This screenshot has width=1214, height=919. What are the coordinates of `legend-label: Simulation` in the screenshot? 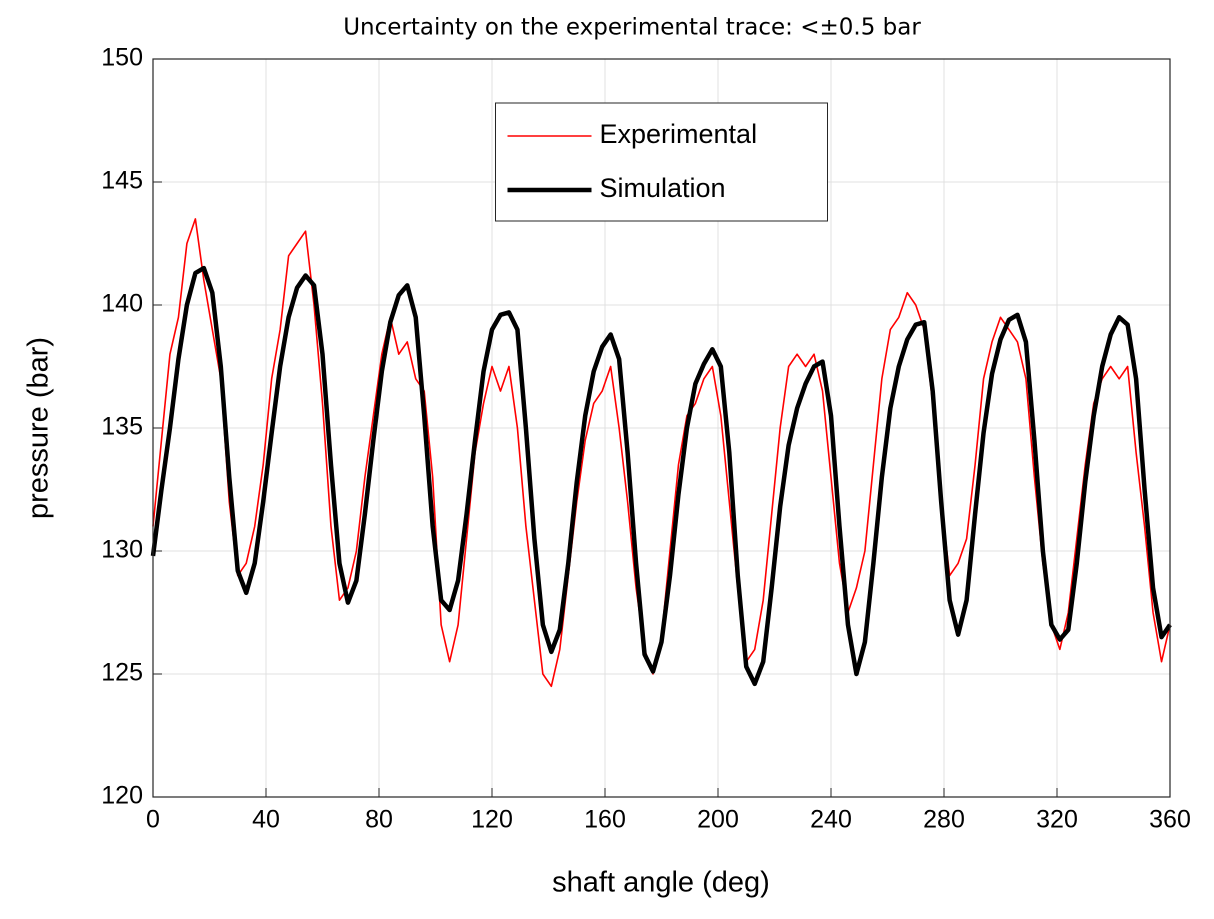 It's located at (663, 188).